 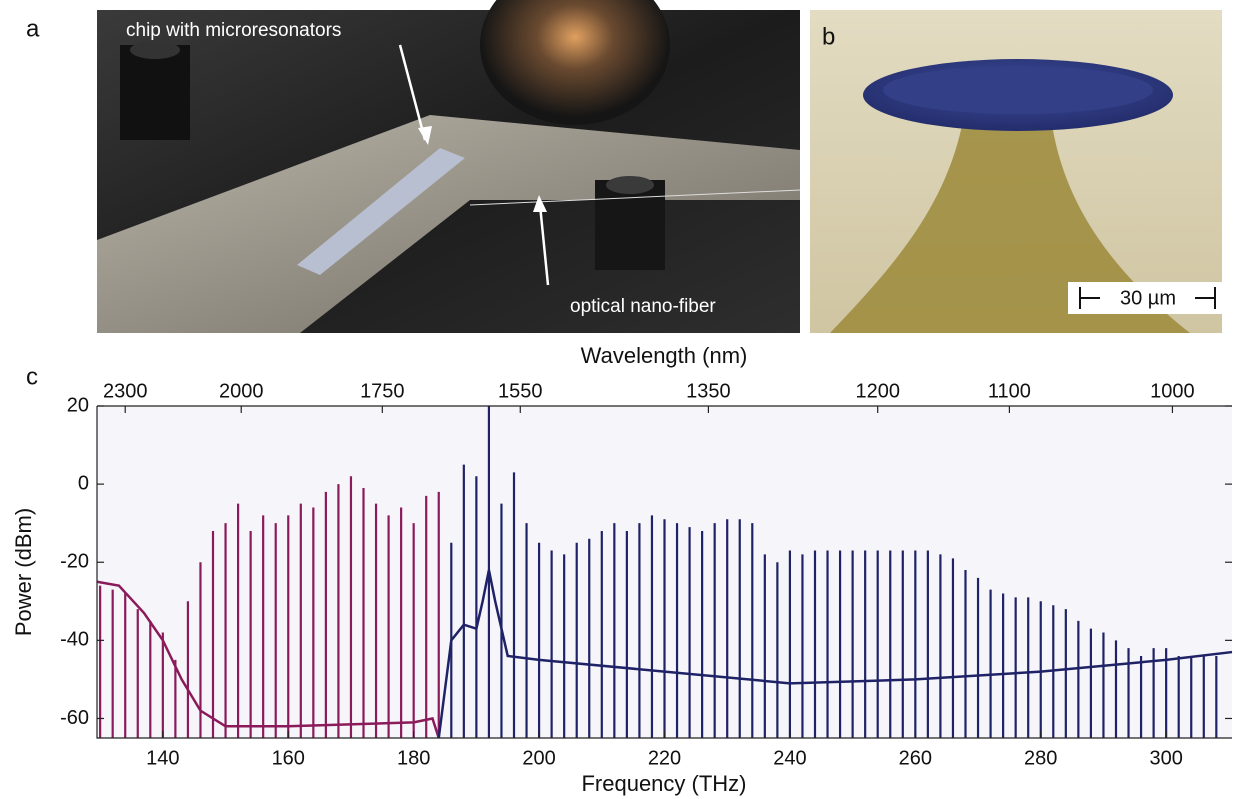 I want to click on x2-tick-label: 1000, so click(x=1172, y=391).